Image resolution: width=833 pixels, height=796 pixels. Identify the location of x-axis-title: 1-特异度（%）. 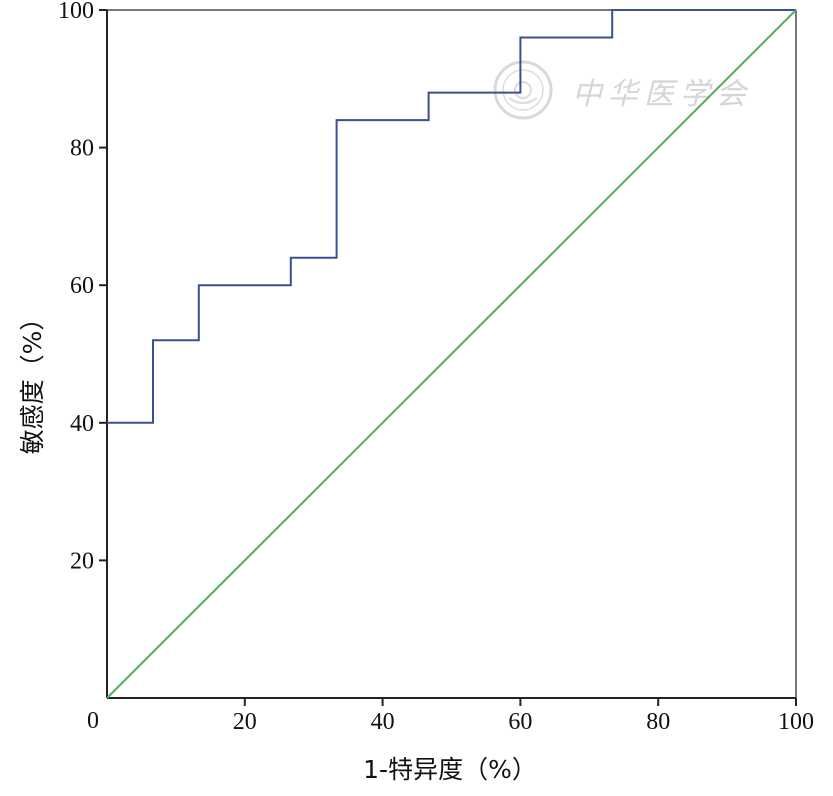
(450, 769).